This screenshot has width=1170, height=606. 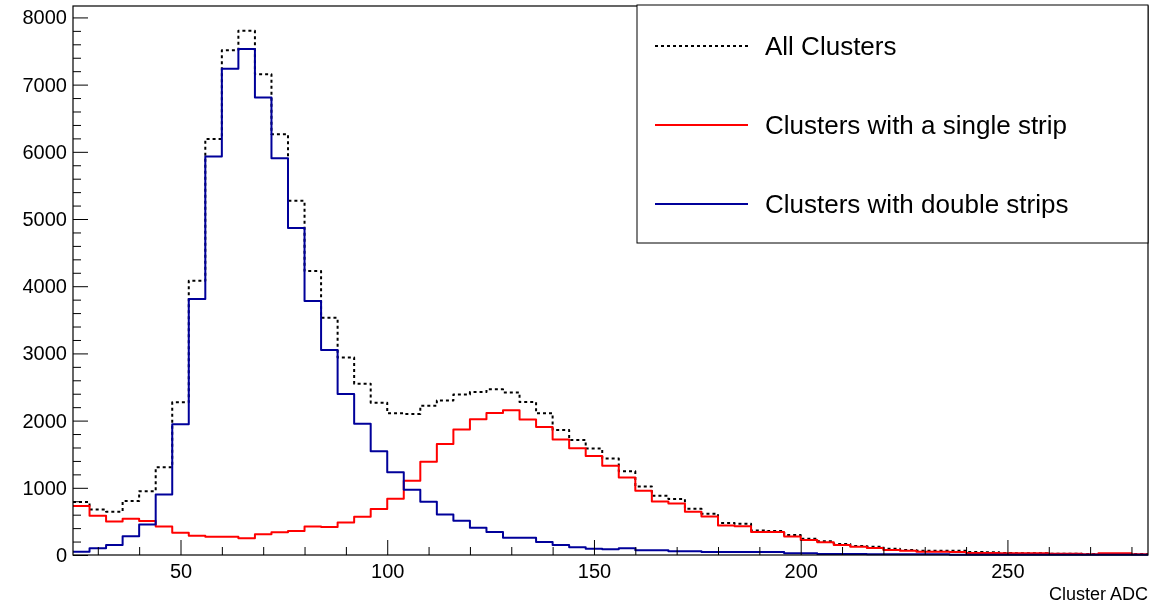 What do you see at coordinates (388, 571) in the screenshot?
I see `x-tick-label: 100` at bounding box center [388, 571].